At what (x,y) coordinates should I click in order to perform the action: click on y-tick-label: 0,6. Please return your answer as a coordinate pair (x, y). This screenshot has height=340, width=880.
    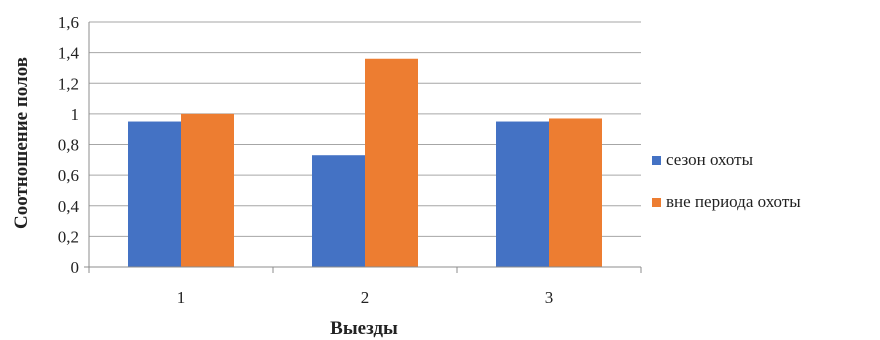
    Looking at the image, I should click on (68, 175).